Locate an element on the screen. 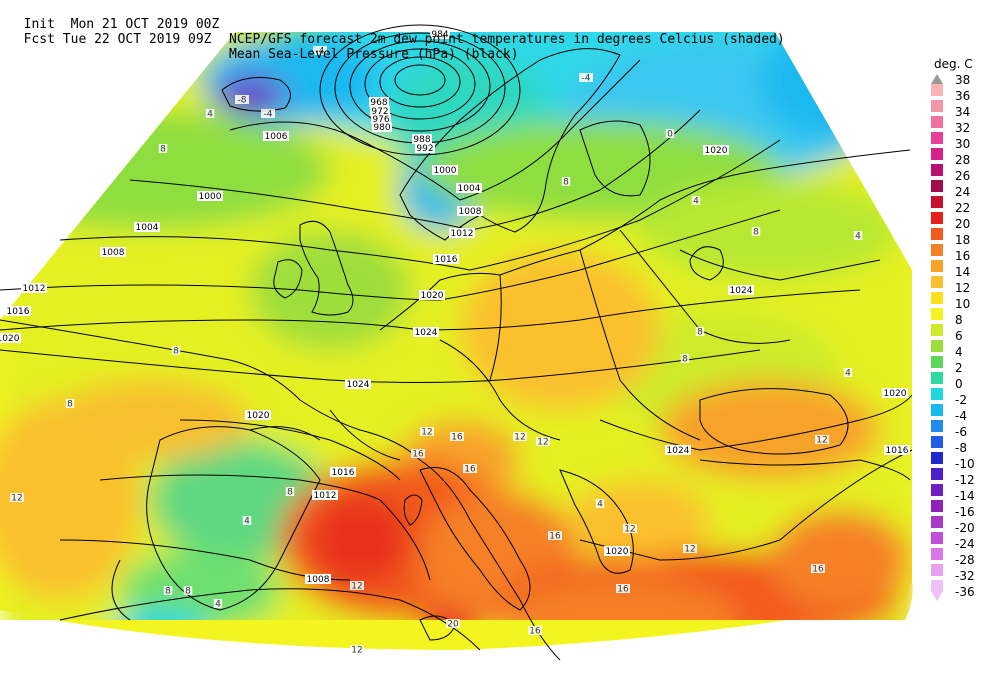  init-time: Init Mon 21 OCT 2019 00Z is located at coordinates (121, 24).